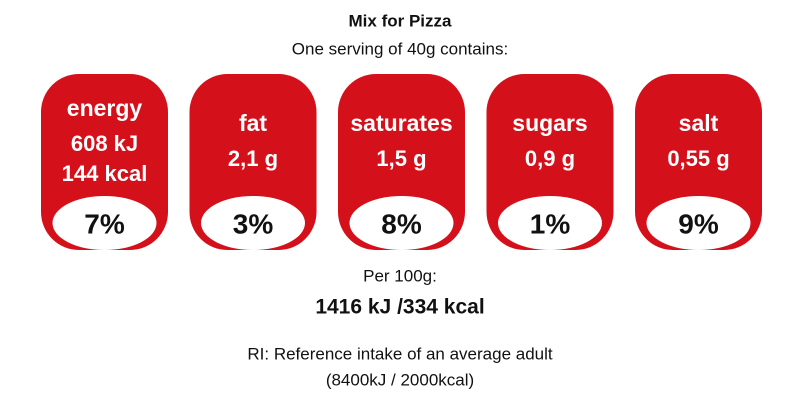  I want to click on per-100-label: Per 100g:, so click(400, 275).